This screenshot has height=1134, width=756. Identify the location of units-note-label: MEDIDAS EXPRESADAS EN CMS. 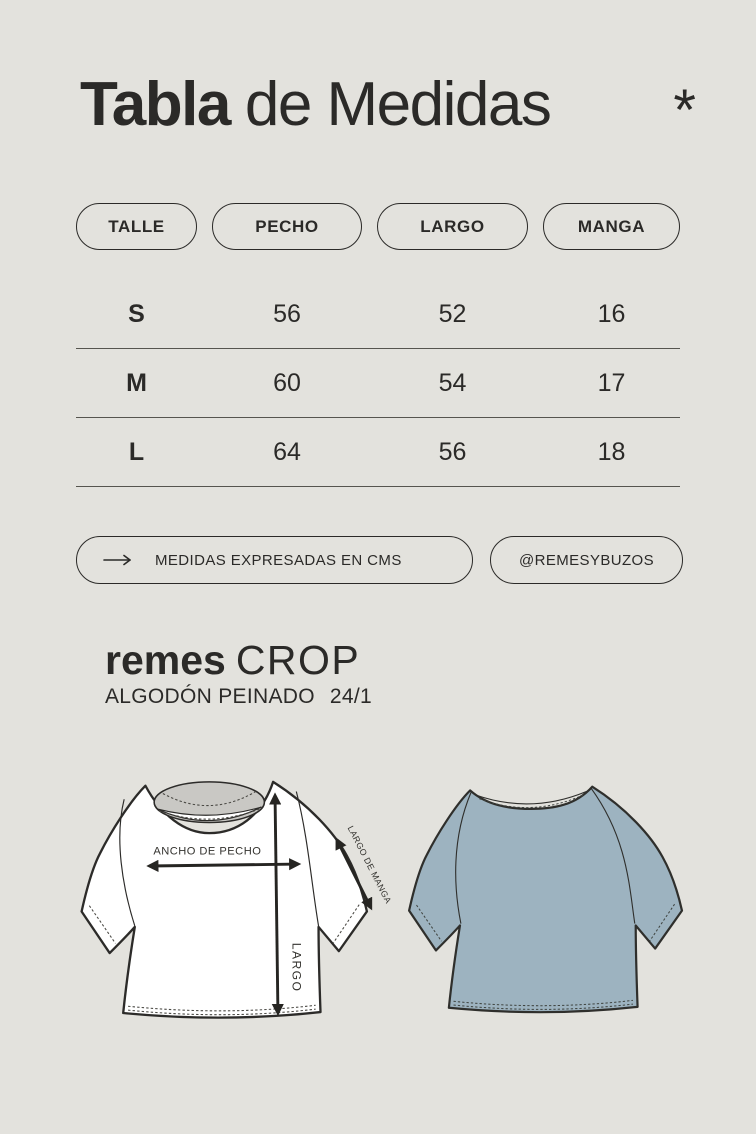
(278, 560).